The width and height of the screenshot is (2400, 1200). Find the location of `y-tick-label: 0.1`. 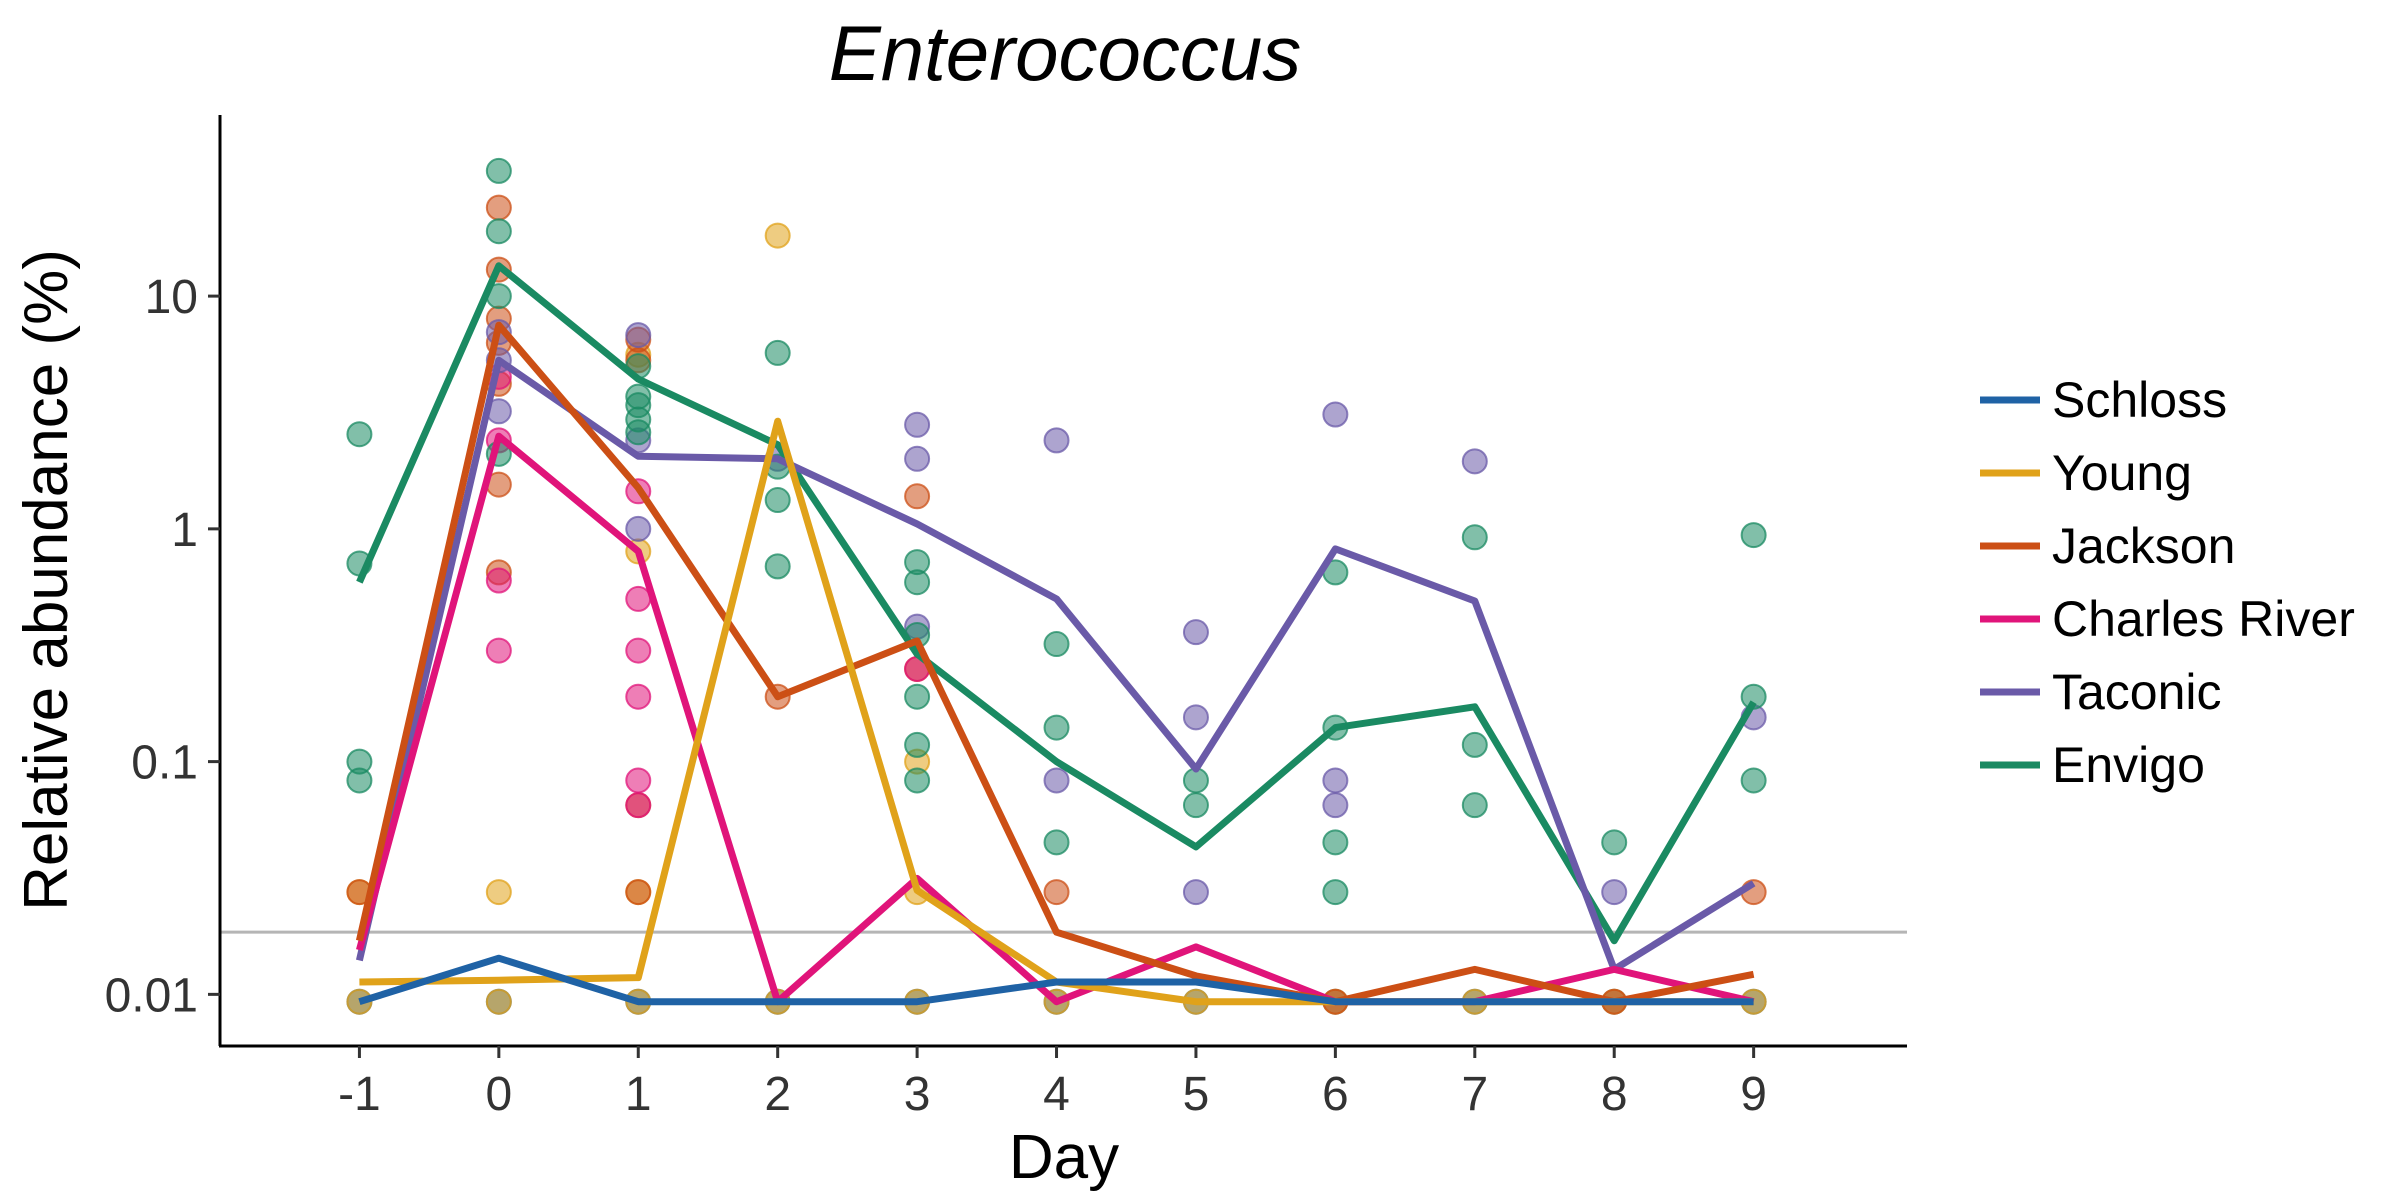

y-tick-label: 0.1 is located at coordinates (164, 763).